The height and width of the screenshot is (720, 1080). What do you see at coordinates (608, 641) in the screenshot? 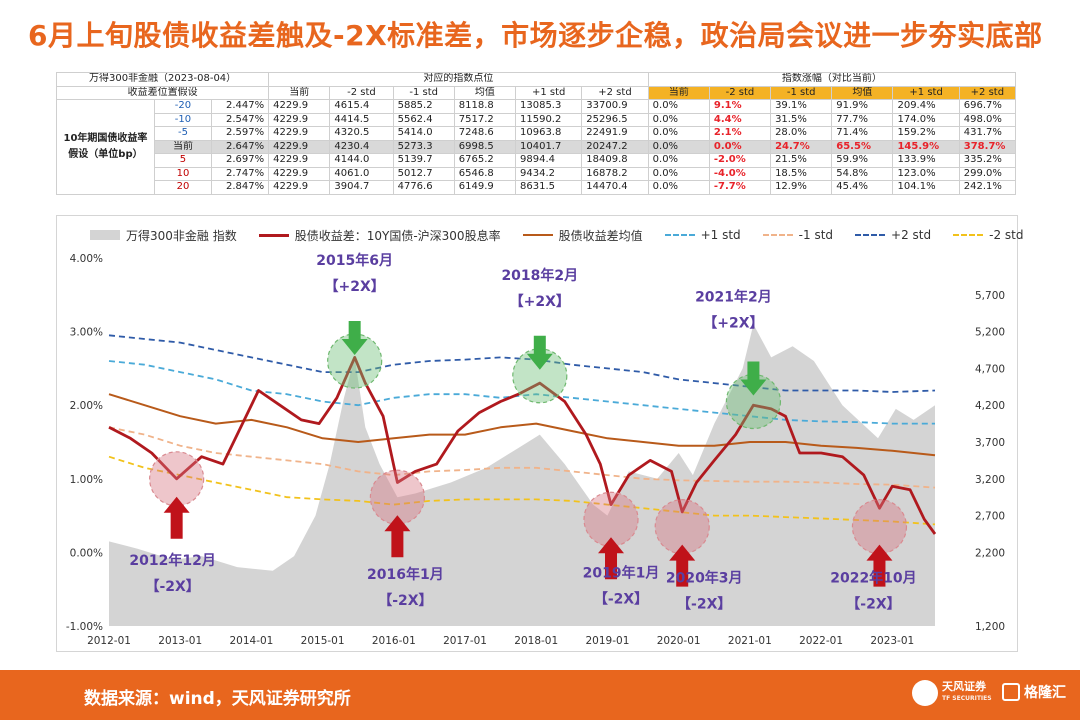
I see `x-tick-label: 2019-01` at bounding box center [608, 641].